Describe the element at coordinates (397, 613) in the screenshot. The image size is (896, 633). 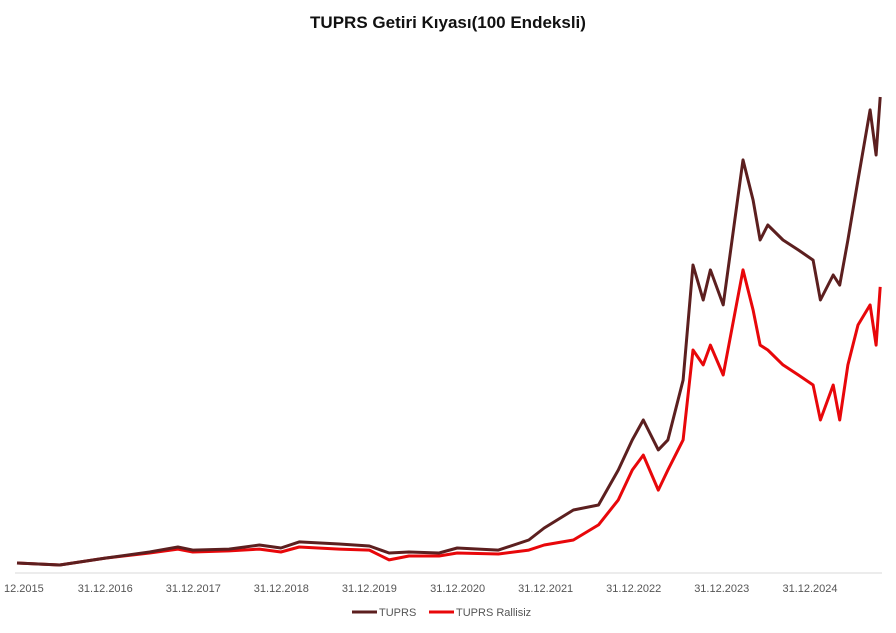
I see `legend-label-tuprs: TUPRS` at that location.